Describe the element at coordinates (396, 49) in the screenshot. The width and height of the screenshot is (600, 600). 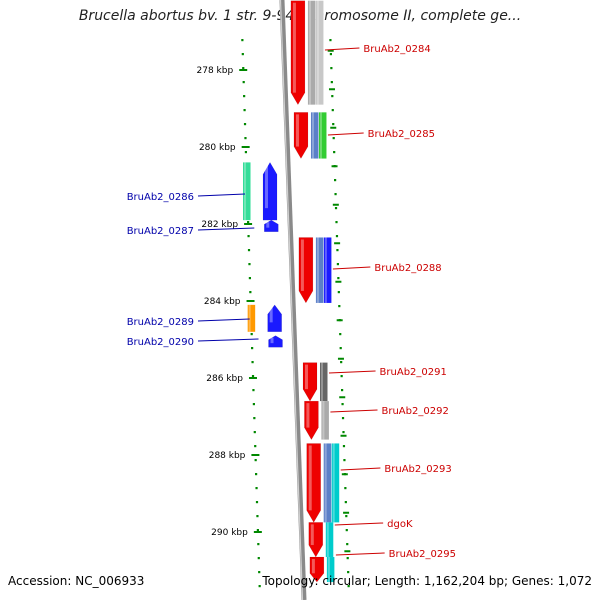
I see `gene-label: BruAb2_0284` at that location.